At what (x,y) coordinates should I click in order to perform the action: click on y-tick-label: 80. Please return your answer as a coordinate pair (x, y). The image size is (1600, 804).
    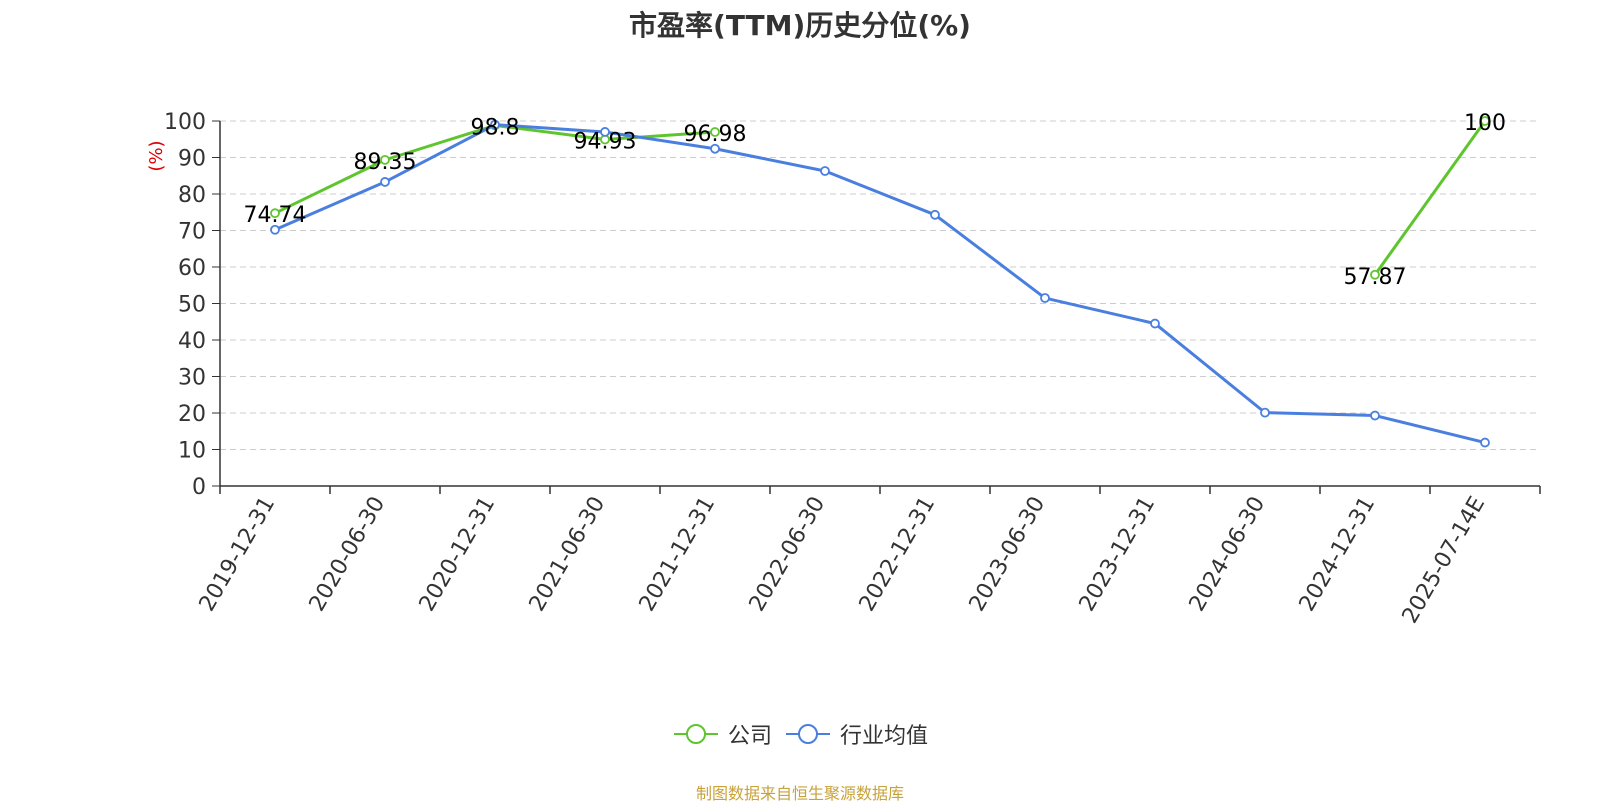
    Looking at the image, I should click on (192, 195).